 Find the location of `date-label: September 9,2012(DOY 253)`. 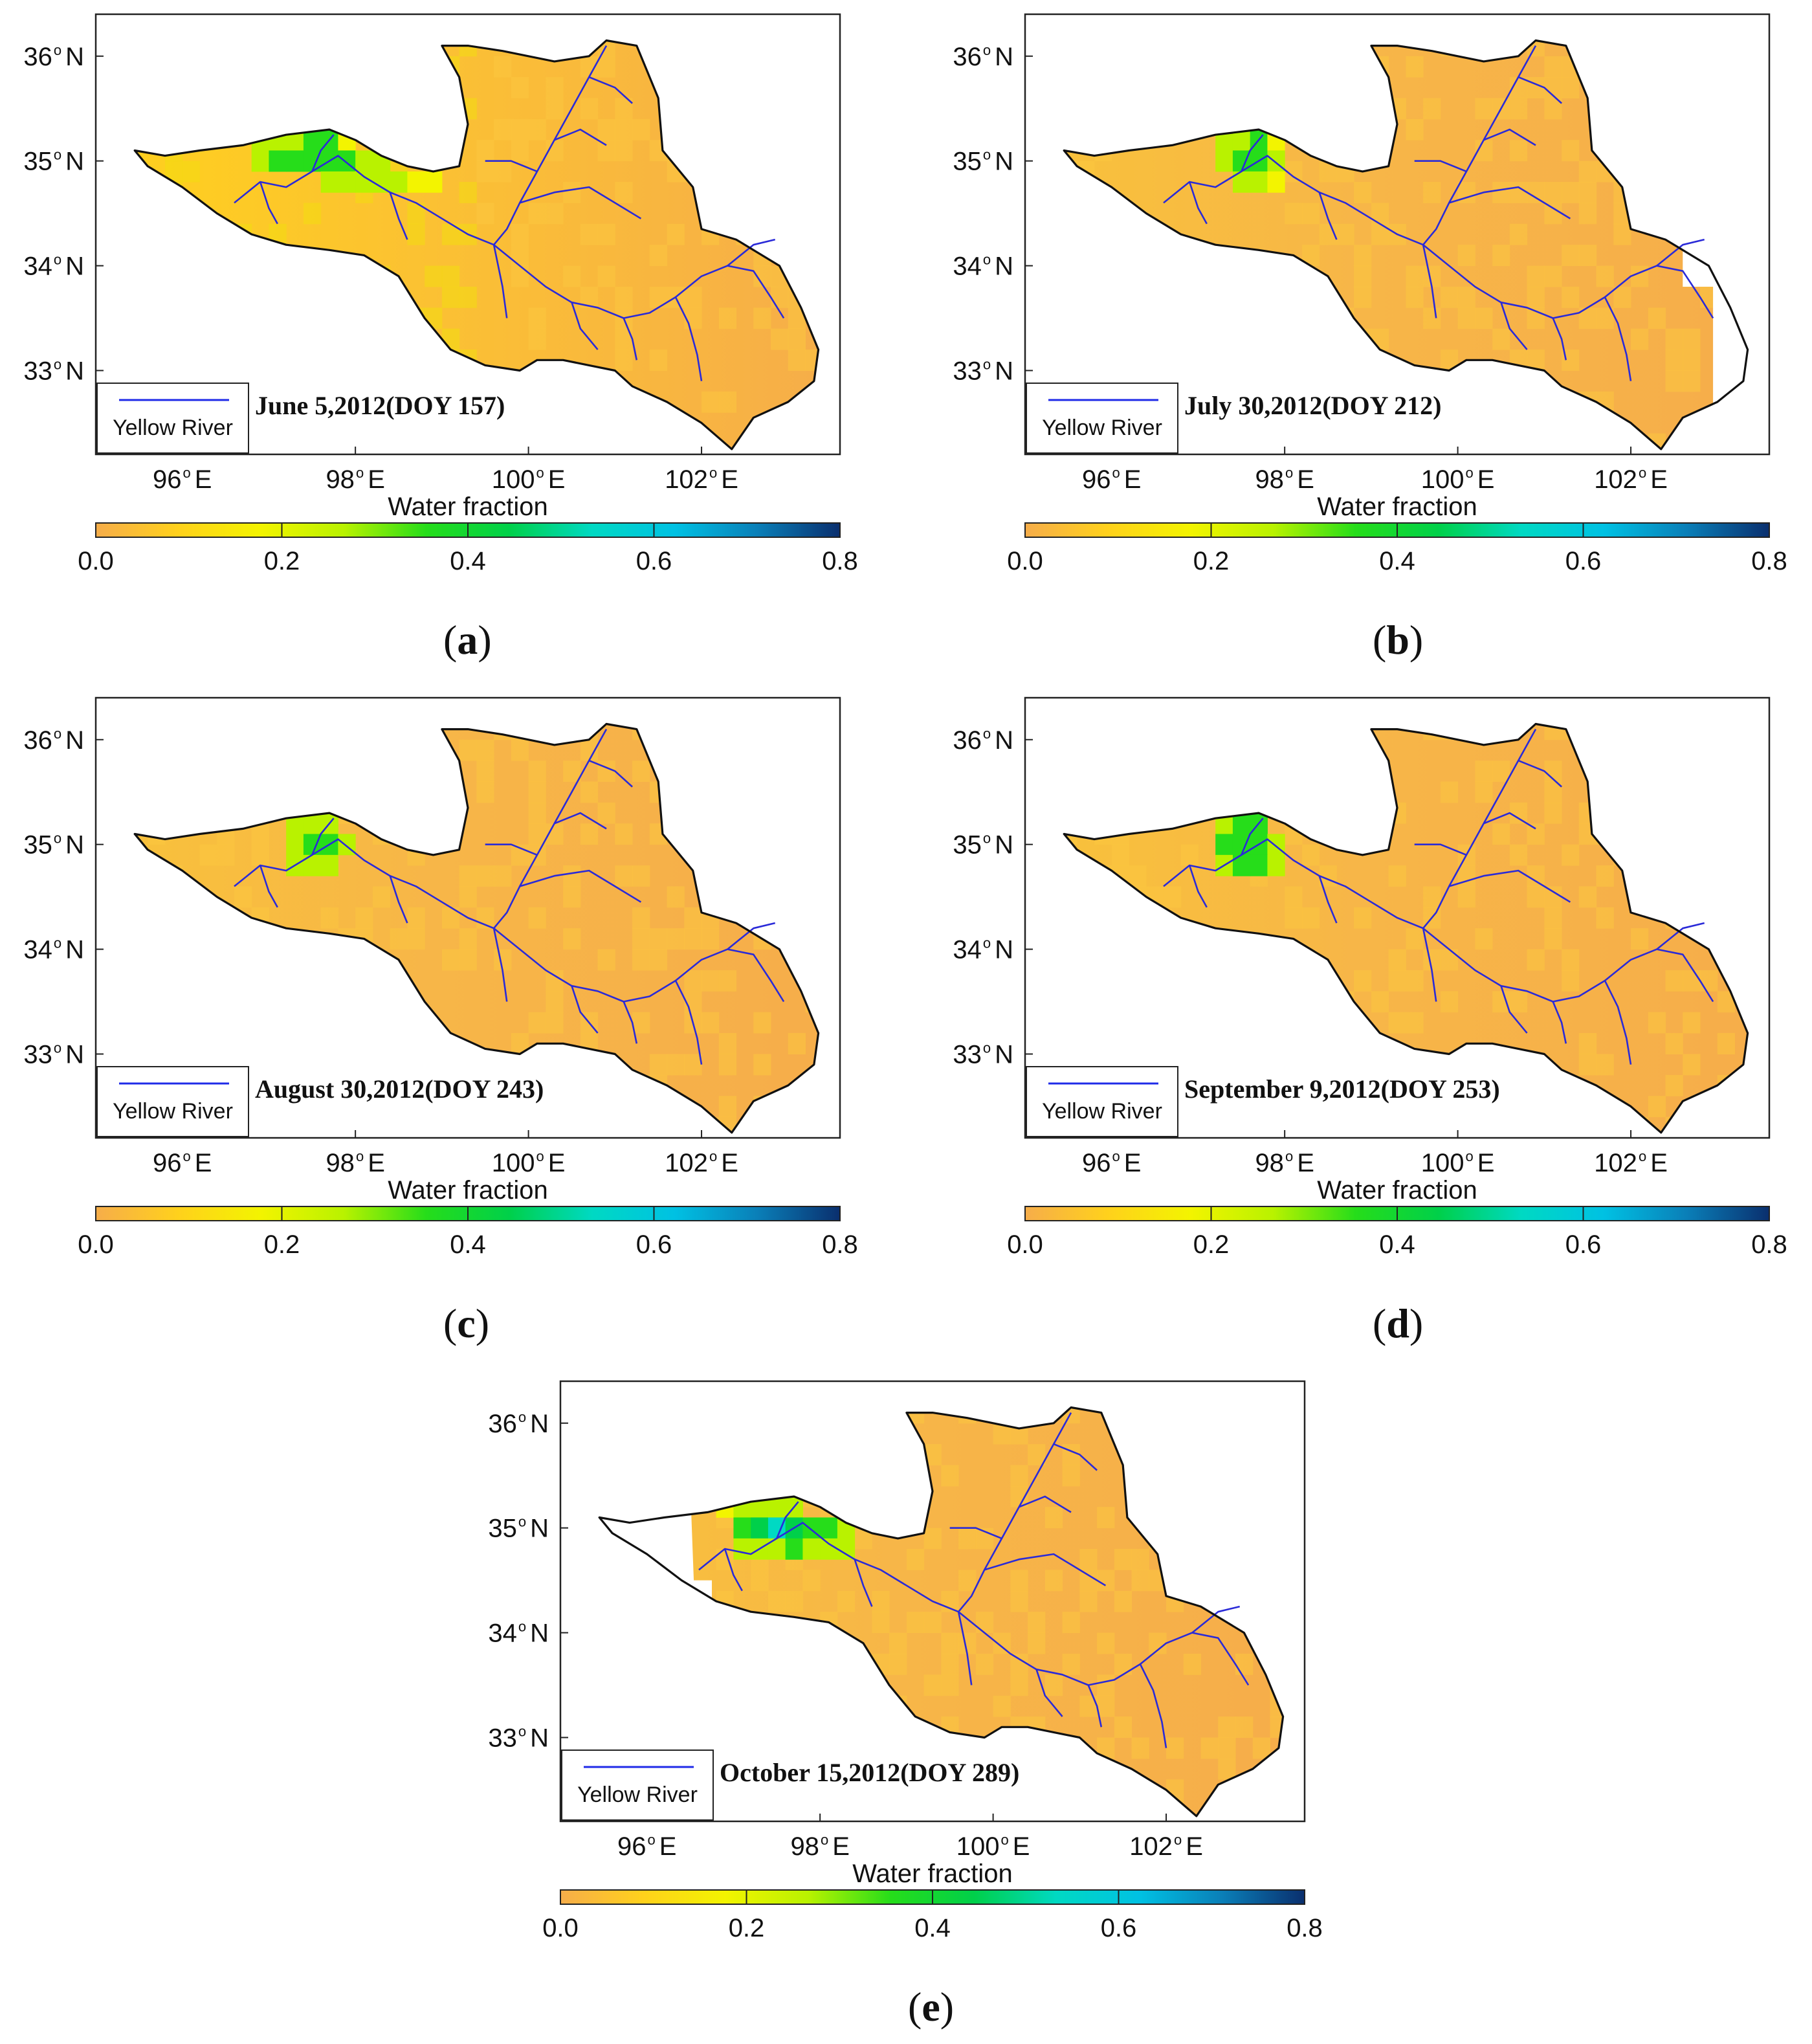

date-label: September 9,2012(DOY 253) is located at coordinates (1342, 1089).